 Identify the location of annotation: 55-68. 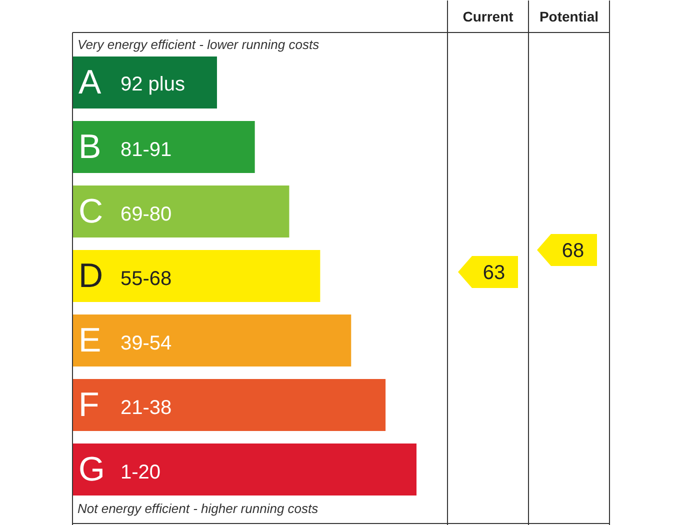
(146, 279).